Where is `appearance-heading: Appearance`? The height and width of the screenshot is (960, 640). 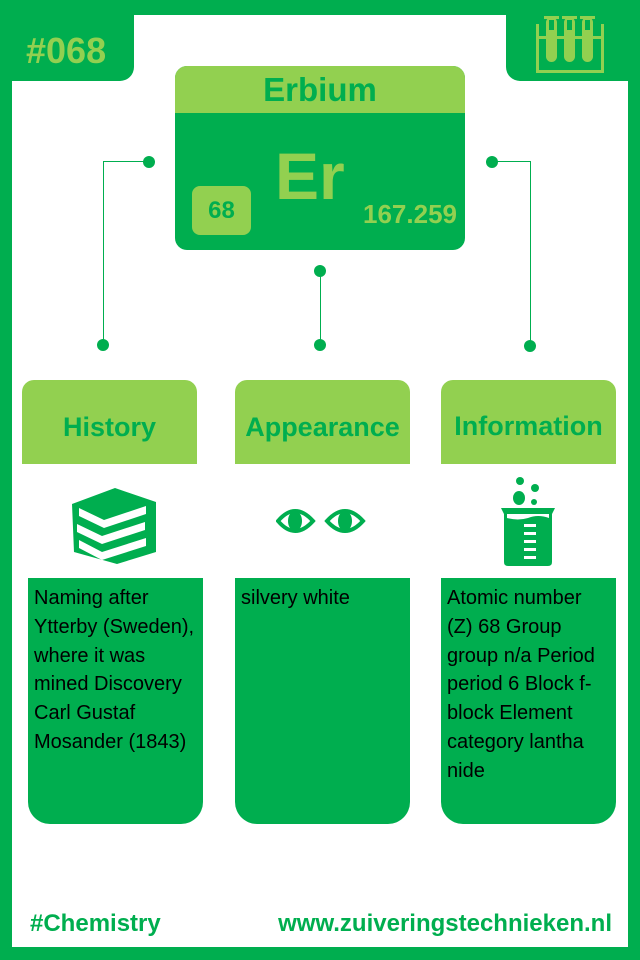
appearance-heading: Appearance is located at coordinates (322, 422).